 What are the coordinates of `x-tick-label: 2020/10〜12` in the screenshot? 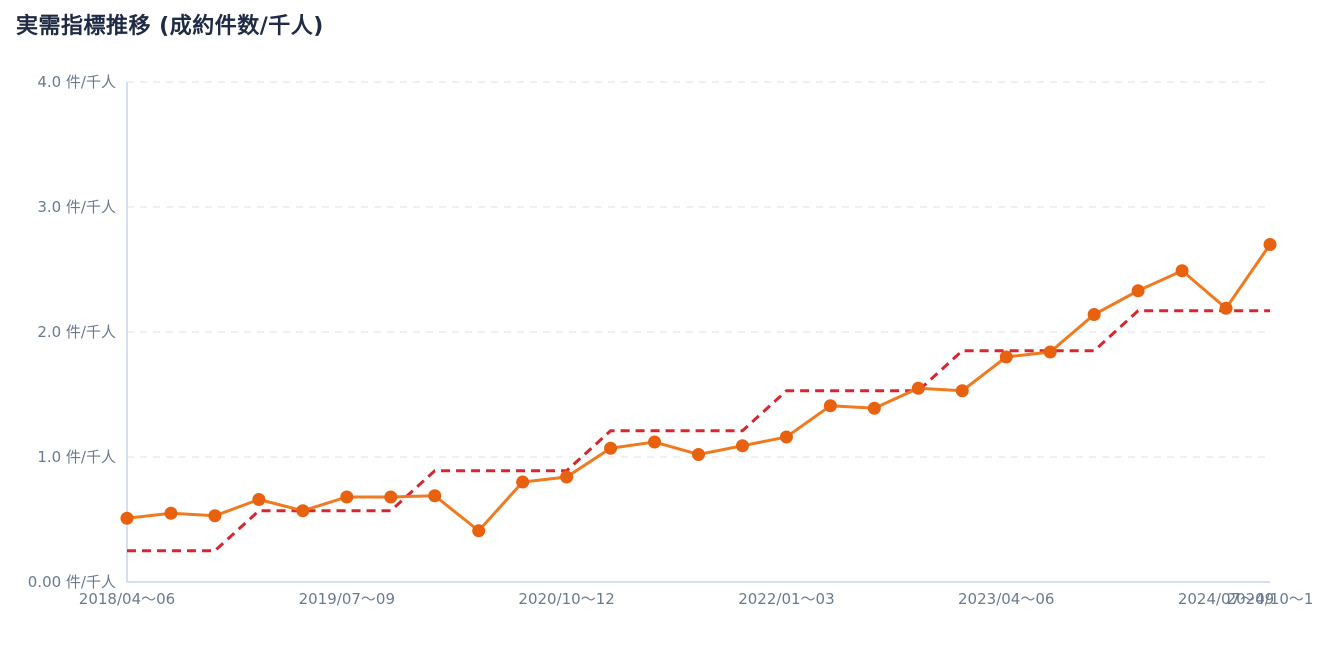 It's located at (566, 599).